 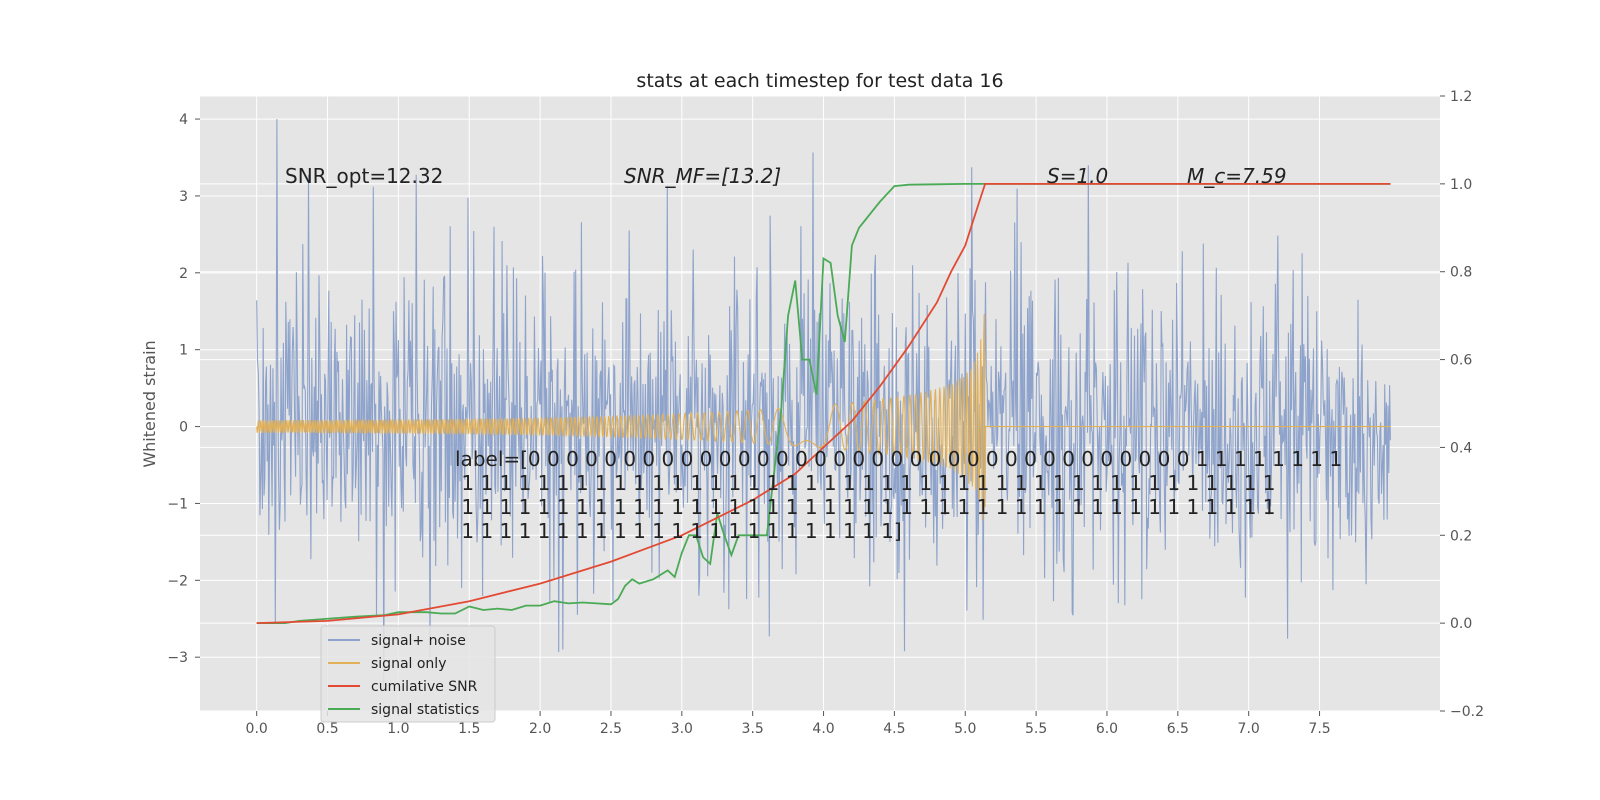 I want to click on legend-box, so click(x=408, y=674).